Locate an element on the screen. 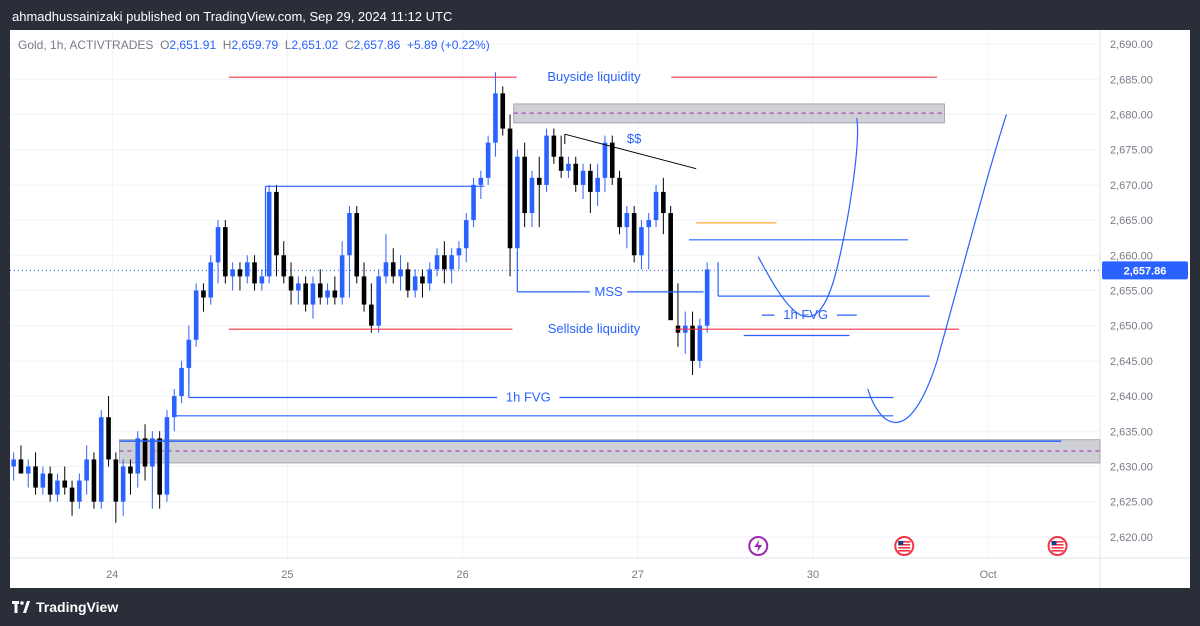 The width and height of the screenshot is (1200, 626). equal-highs-trendline is located at coordinates (630, 151).